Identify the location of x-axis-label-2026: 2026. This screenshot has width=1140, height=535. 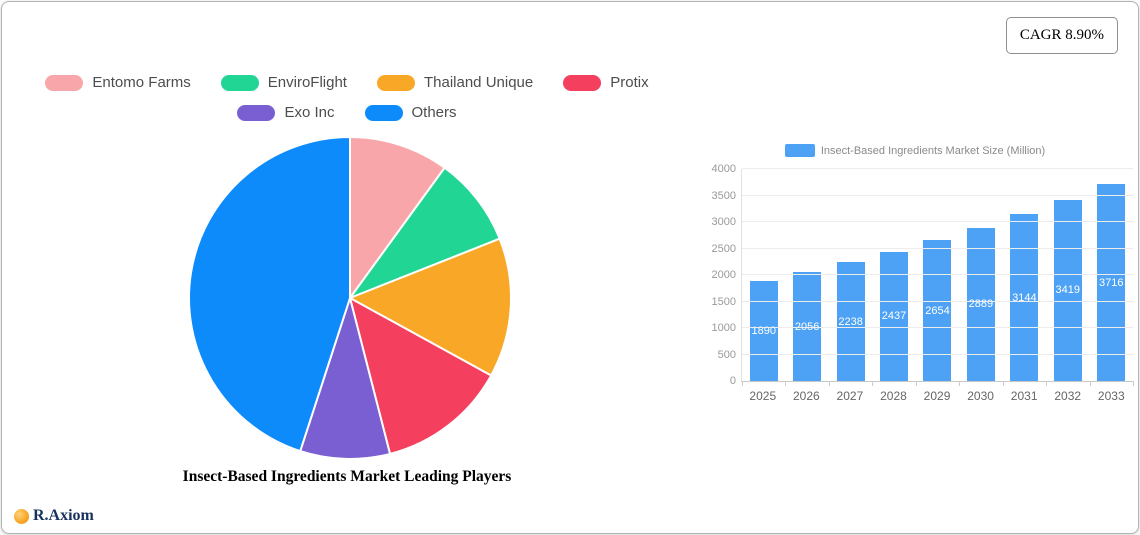
(806, 396).